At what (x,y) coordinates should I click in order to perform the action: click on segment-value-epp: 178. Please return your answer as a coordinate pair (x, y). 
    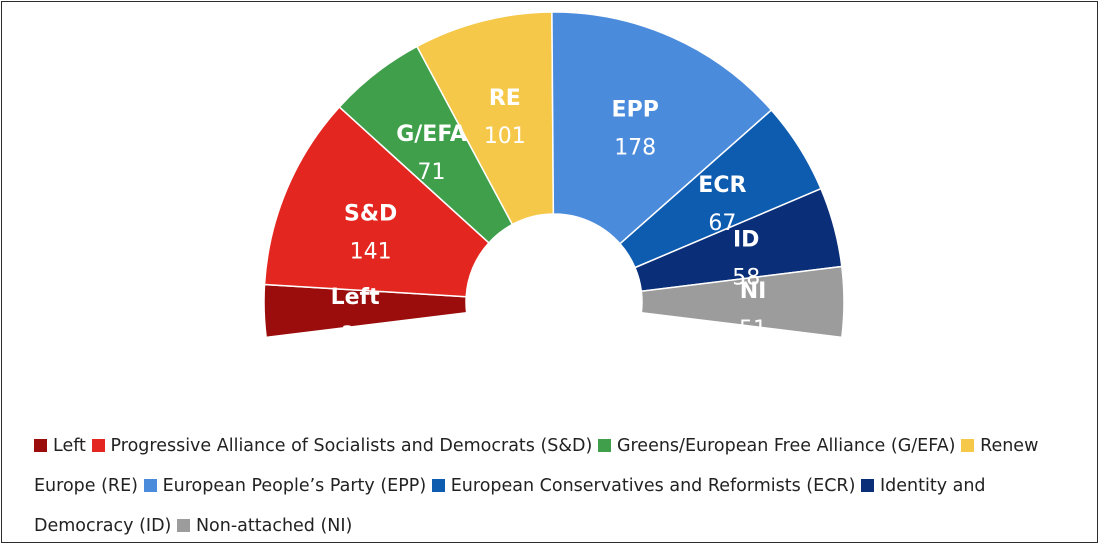
    Looking at the image, I should click on (635, 147).